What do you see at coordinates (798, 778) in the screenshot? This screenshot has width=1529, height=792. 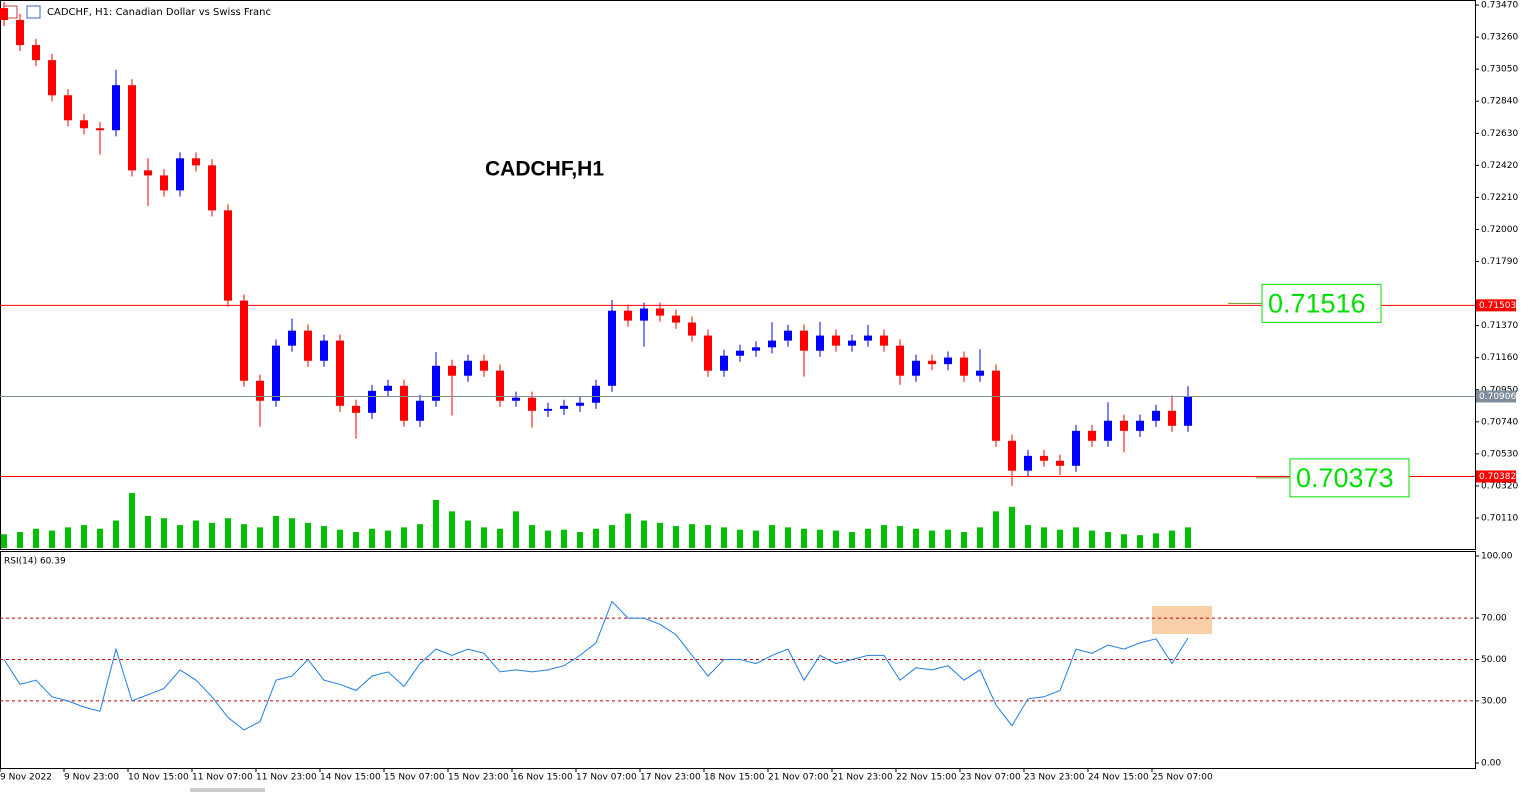 I see `x-tick-label: 21 Nov 07:00` at bounding box center [798, 778].